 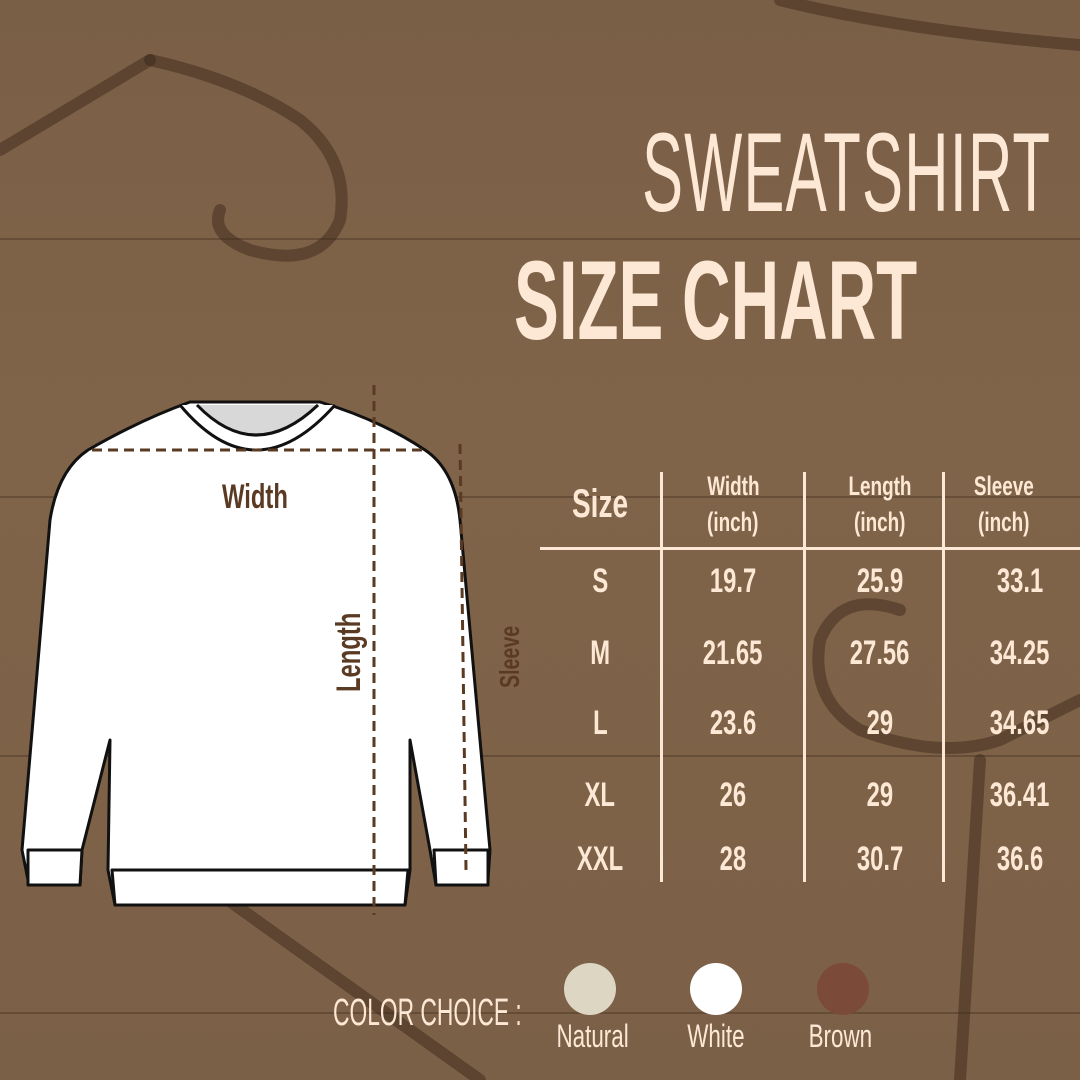 I want to click on cell-width: 19.7, so click(x=733, y=581).